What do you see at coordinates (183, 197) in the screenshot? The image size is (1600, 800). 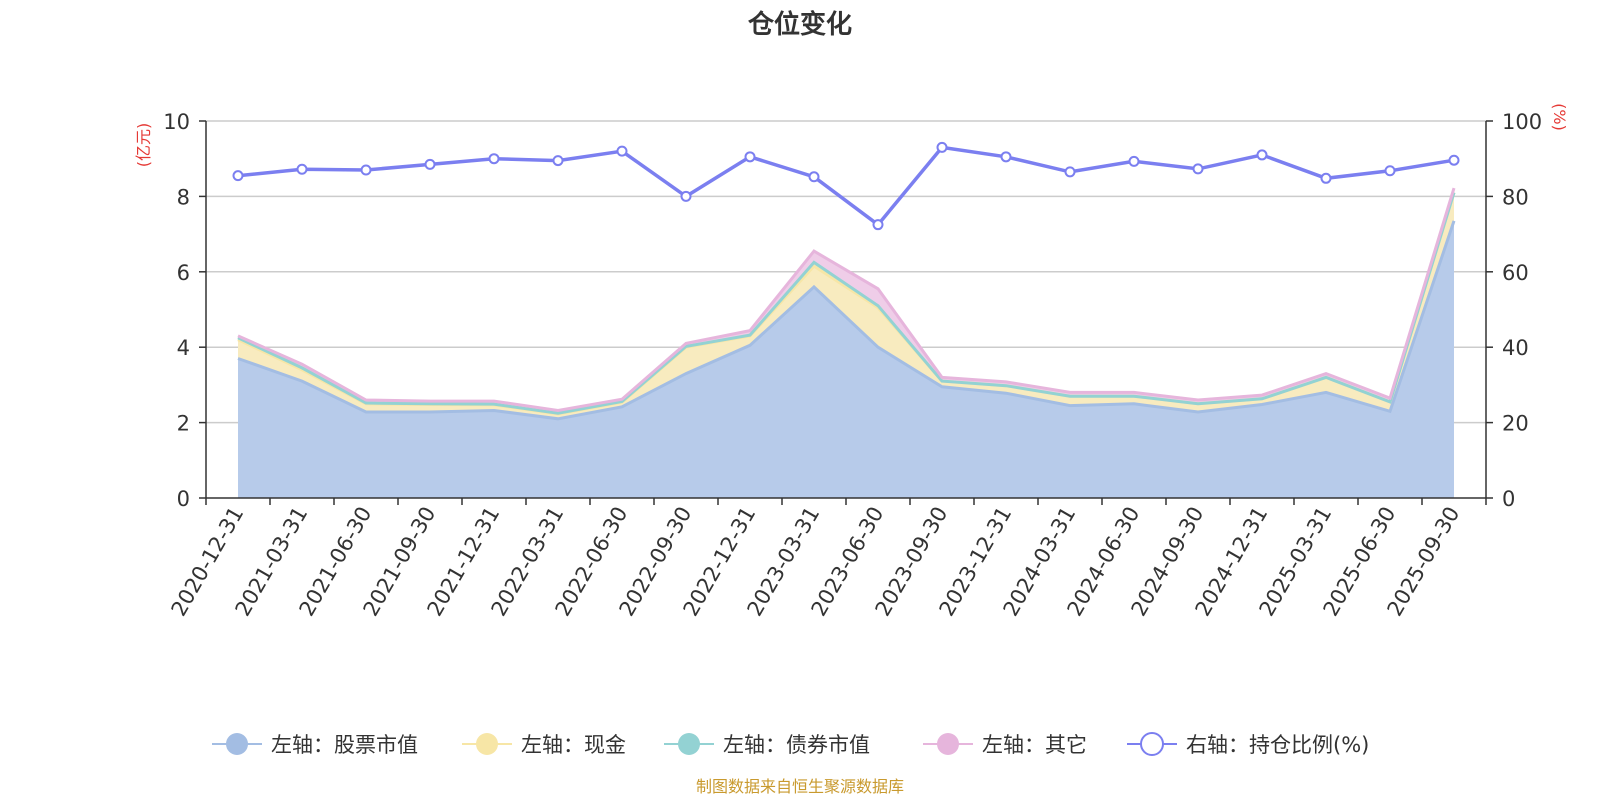 I see `left-tick-label: 8` at bounding box center [183, 197].